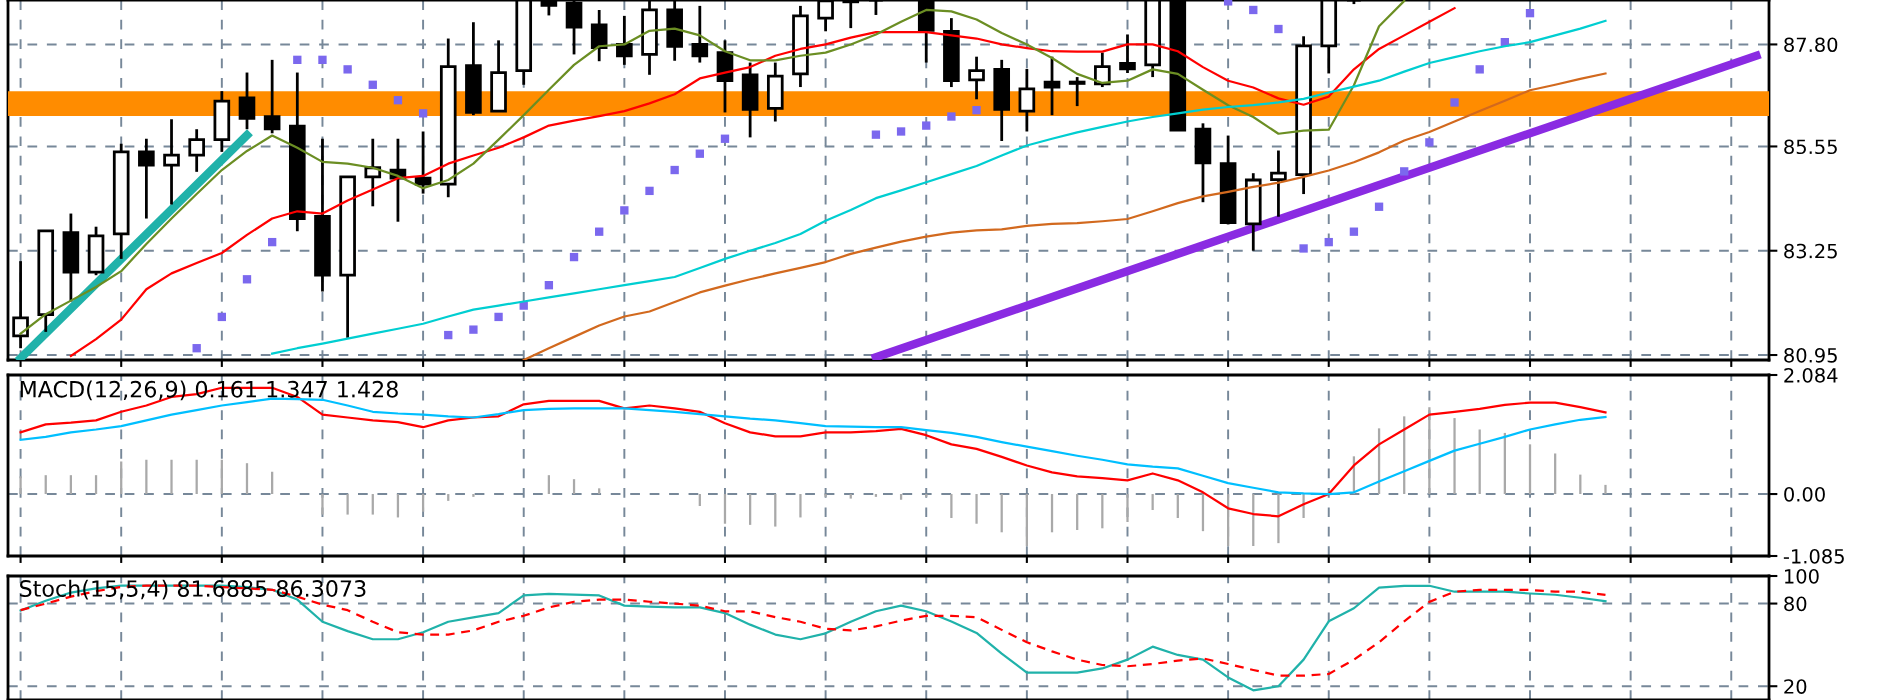  Describe the element at coordinates (1802, 576) in the screenshot. I see `y-tick-label: 100` at that location.